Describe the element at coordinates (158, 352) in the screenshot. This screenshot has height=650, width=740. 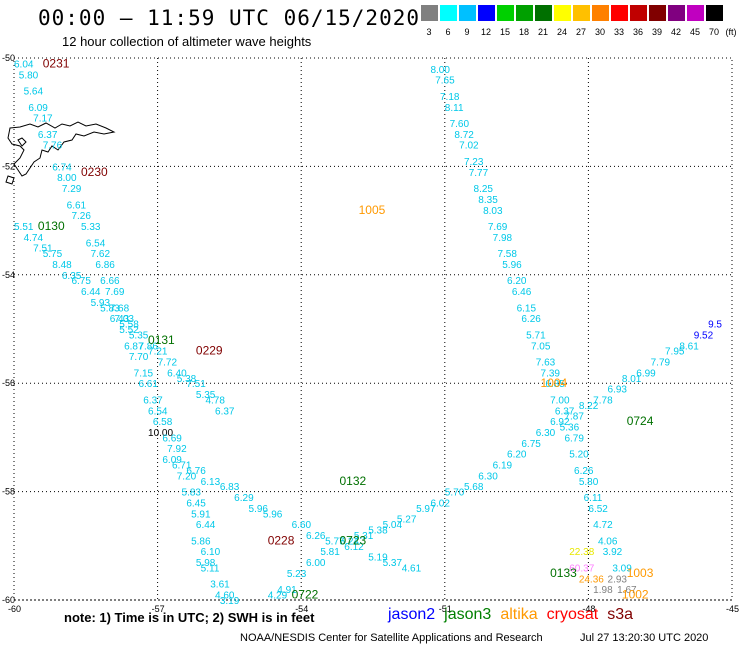
I see `wave-height-value: 7.21` at that location.